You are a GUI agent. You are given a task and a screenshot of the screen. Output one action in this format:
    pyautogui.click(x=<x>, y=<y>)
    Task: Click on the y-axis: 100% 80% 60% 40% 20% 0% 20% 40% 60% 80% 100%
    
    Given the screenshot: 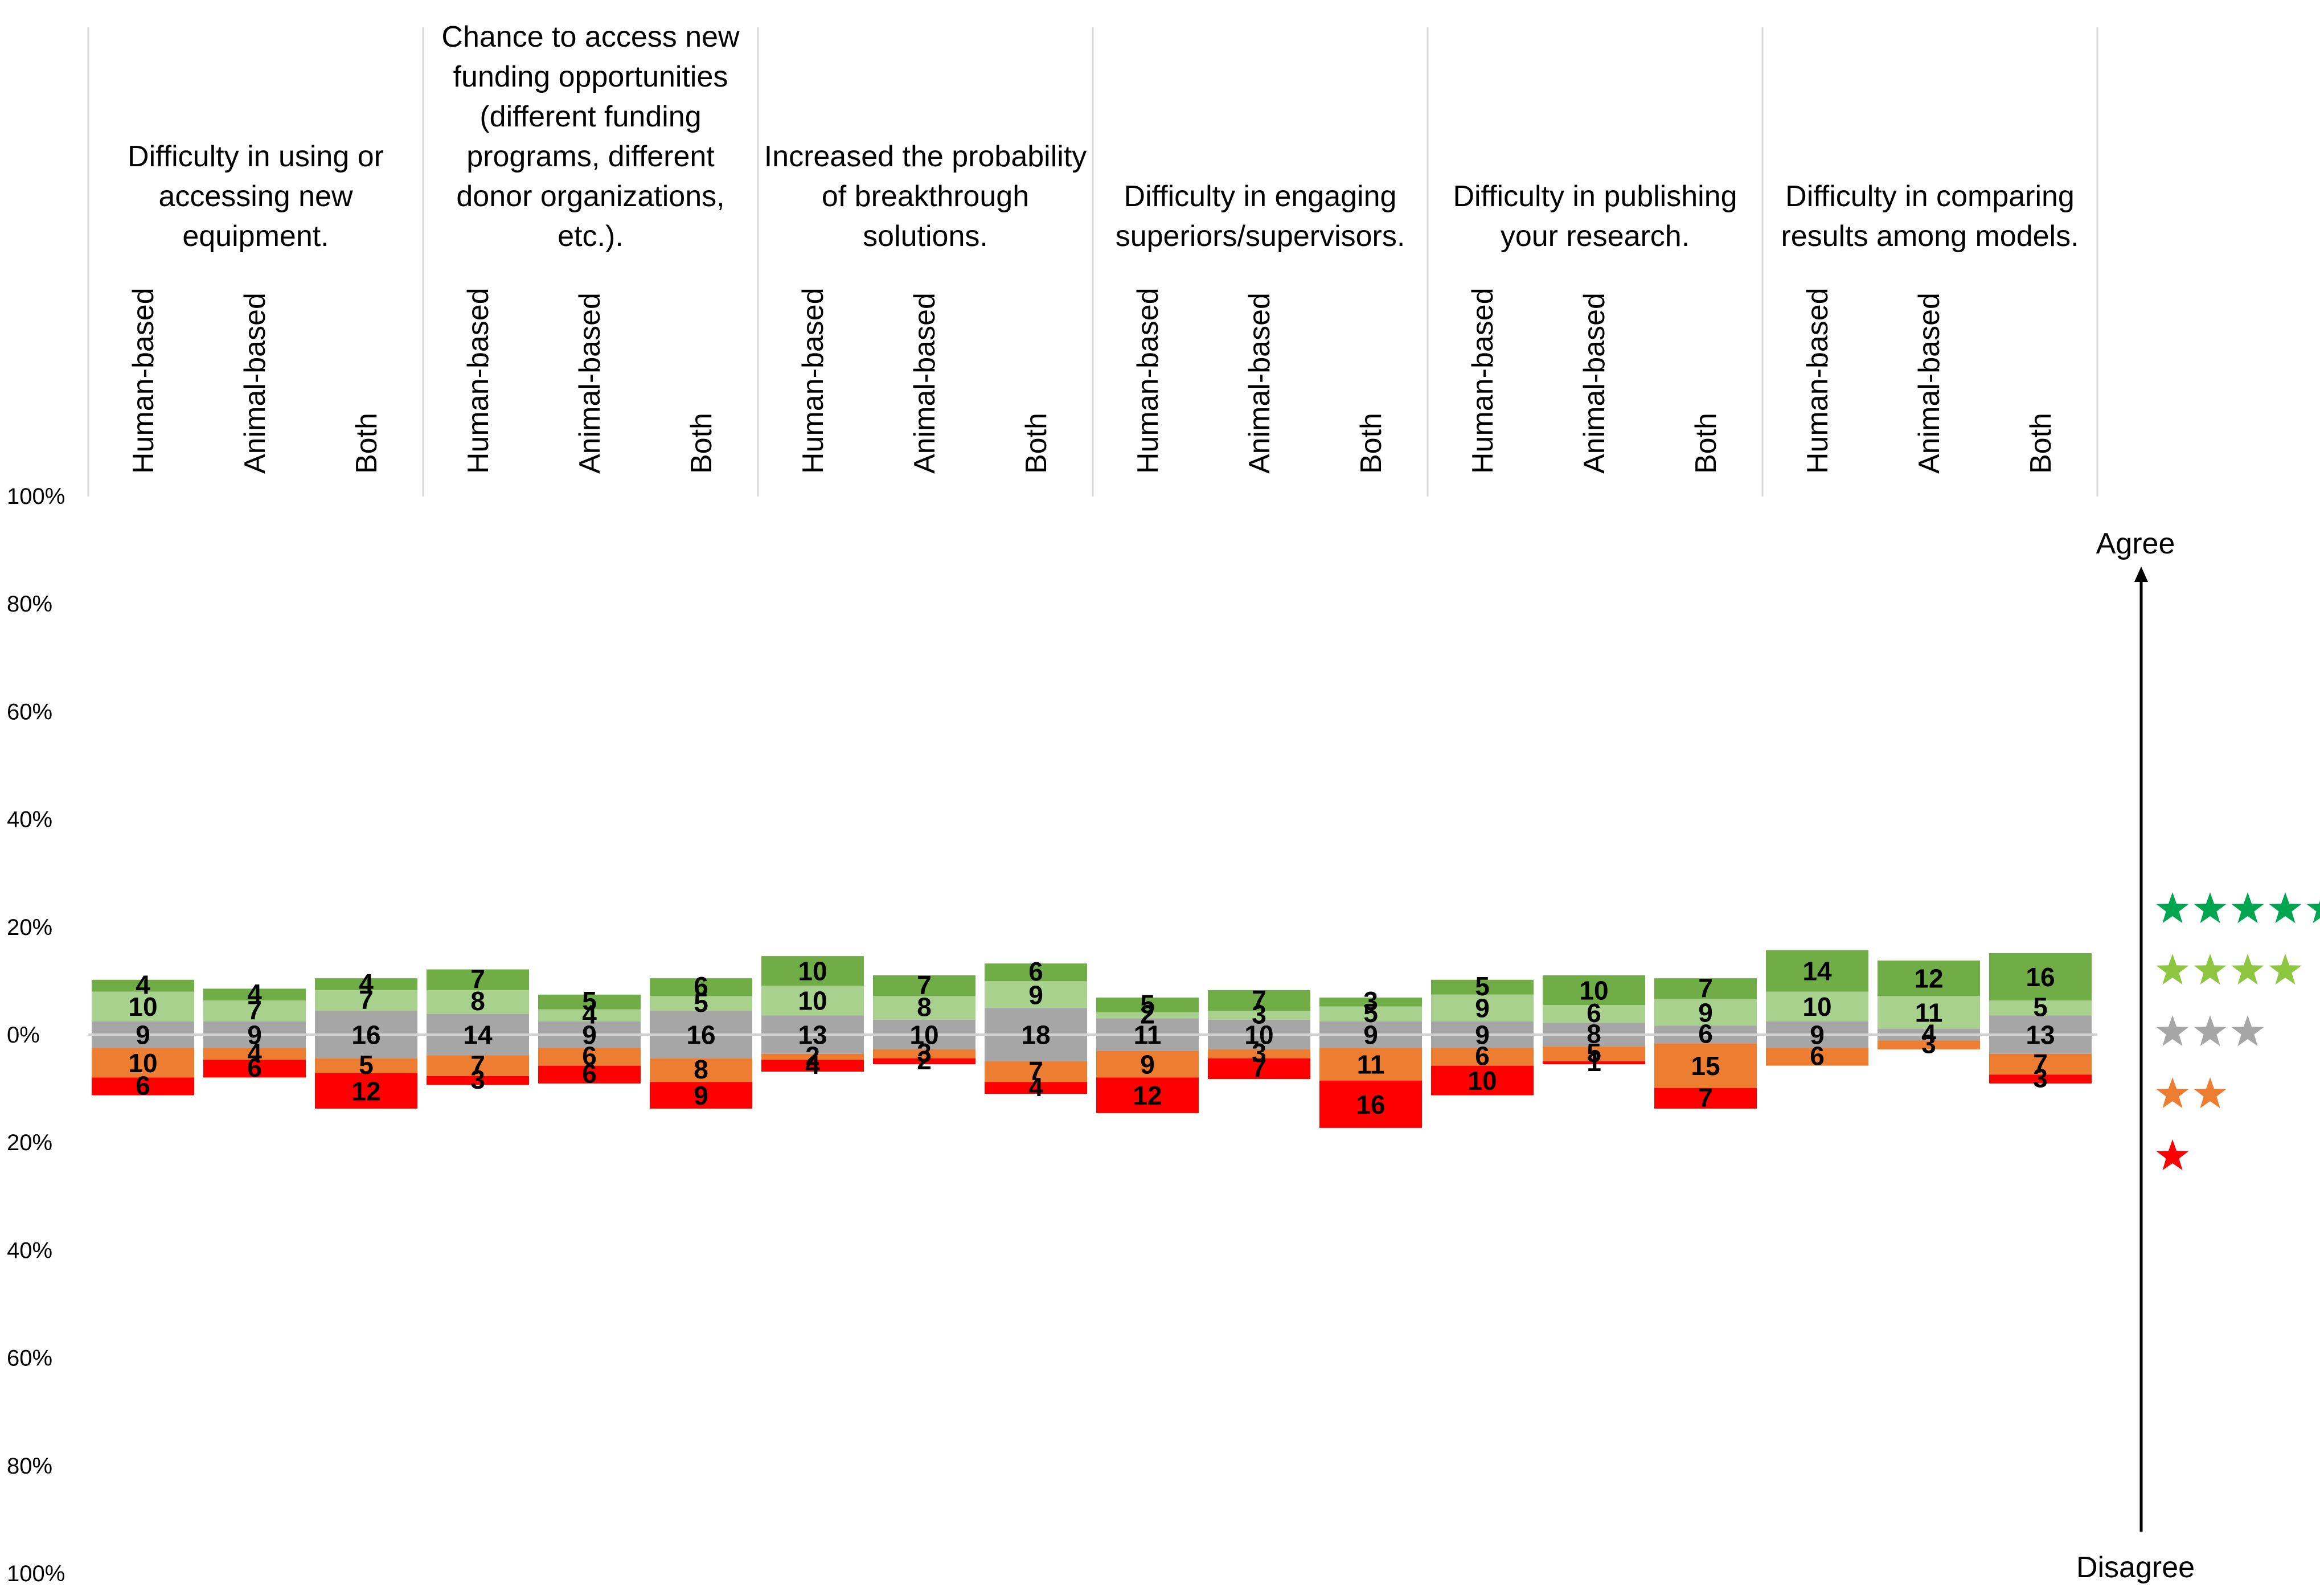 What is the action you would take?
    pyautogui.click(x=36, y=1035)
    